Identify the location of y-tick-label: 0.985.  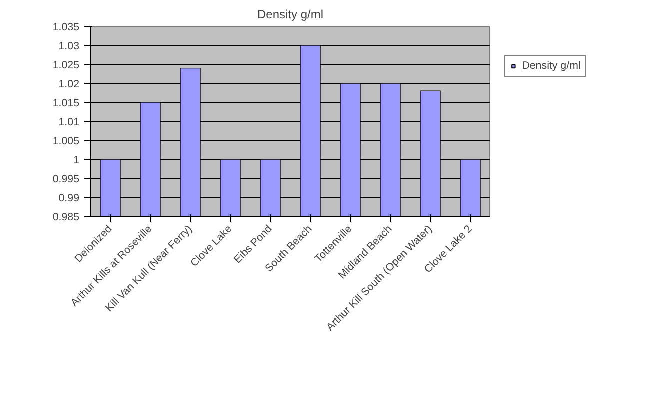
(66, 218).